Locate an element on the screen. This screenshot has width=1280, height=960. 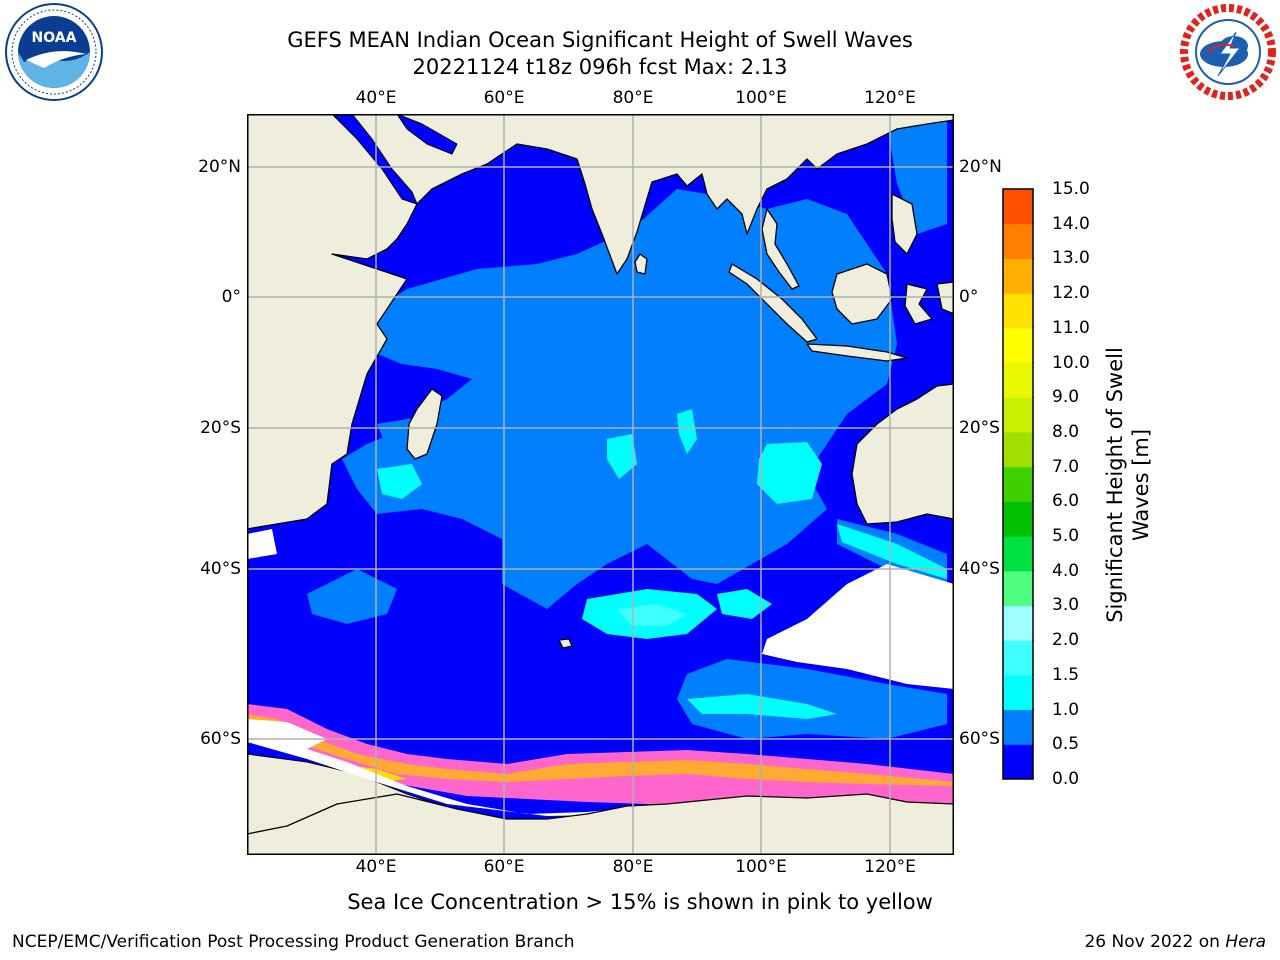
lat-tick-right-20n: 20°N is located at coordinates (980, 167).